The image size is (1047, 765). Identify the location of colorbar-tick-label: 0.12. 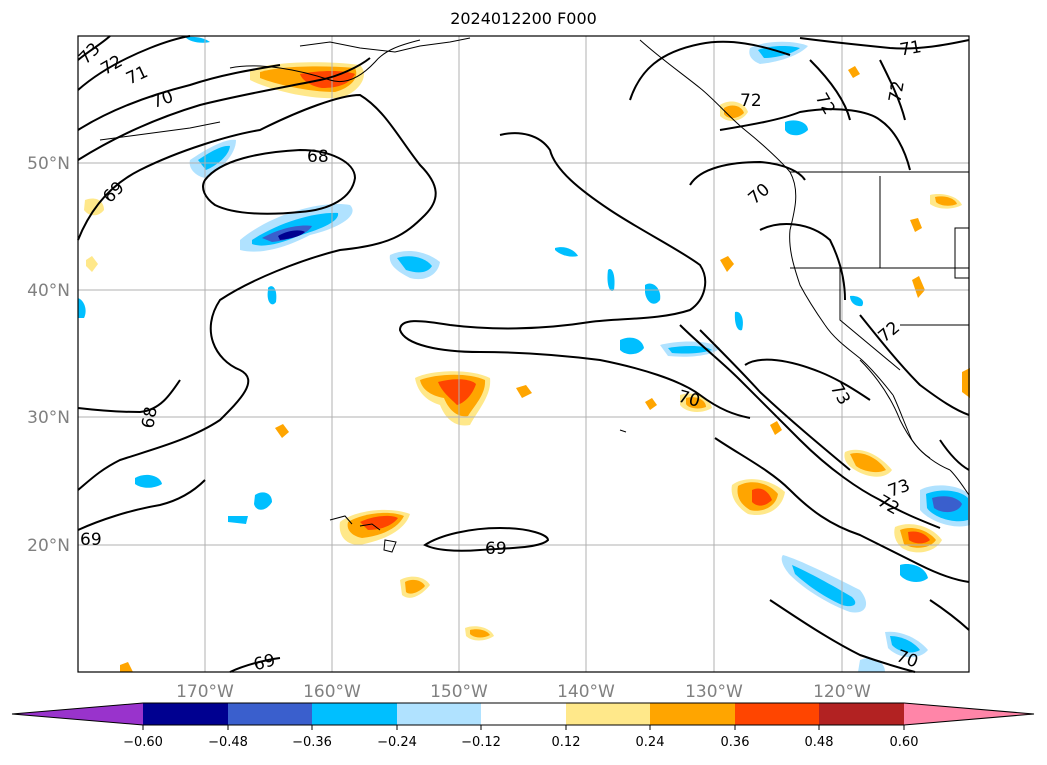
(566, 742).